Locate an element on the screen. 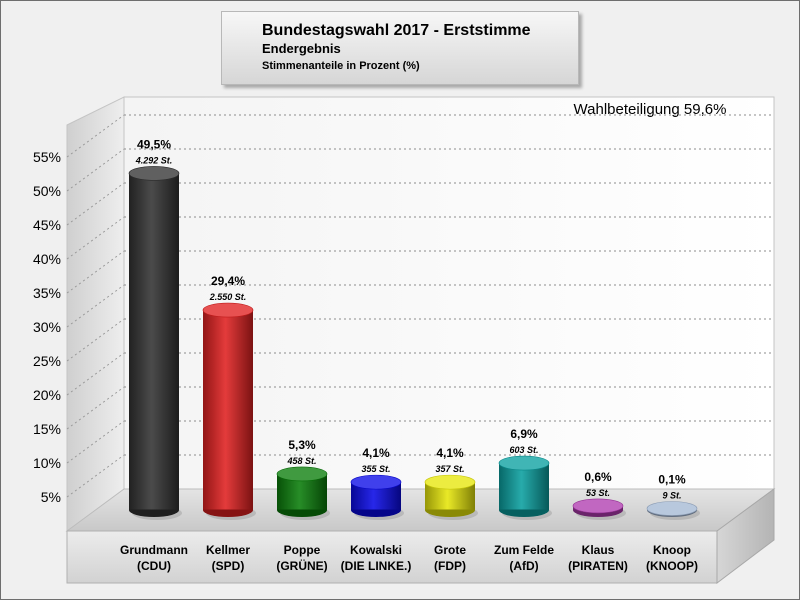  y-tick-label: 40% is located at coordinates (47, 259).